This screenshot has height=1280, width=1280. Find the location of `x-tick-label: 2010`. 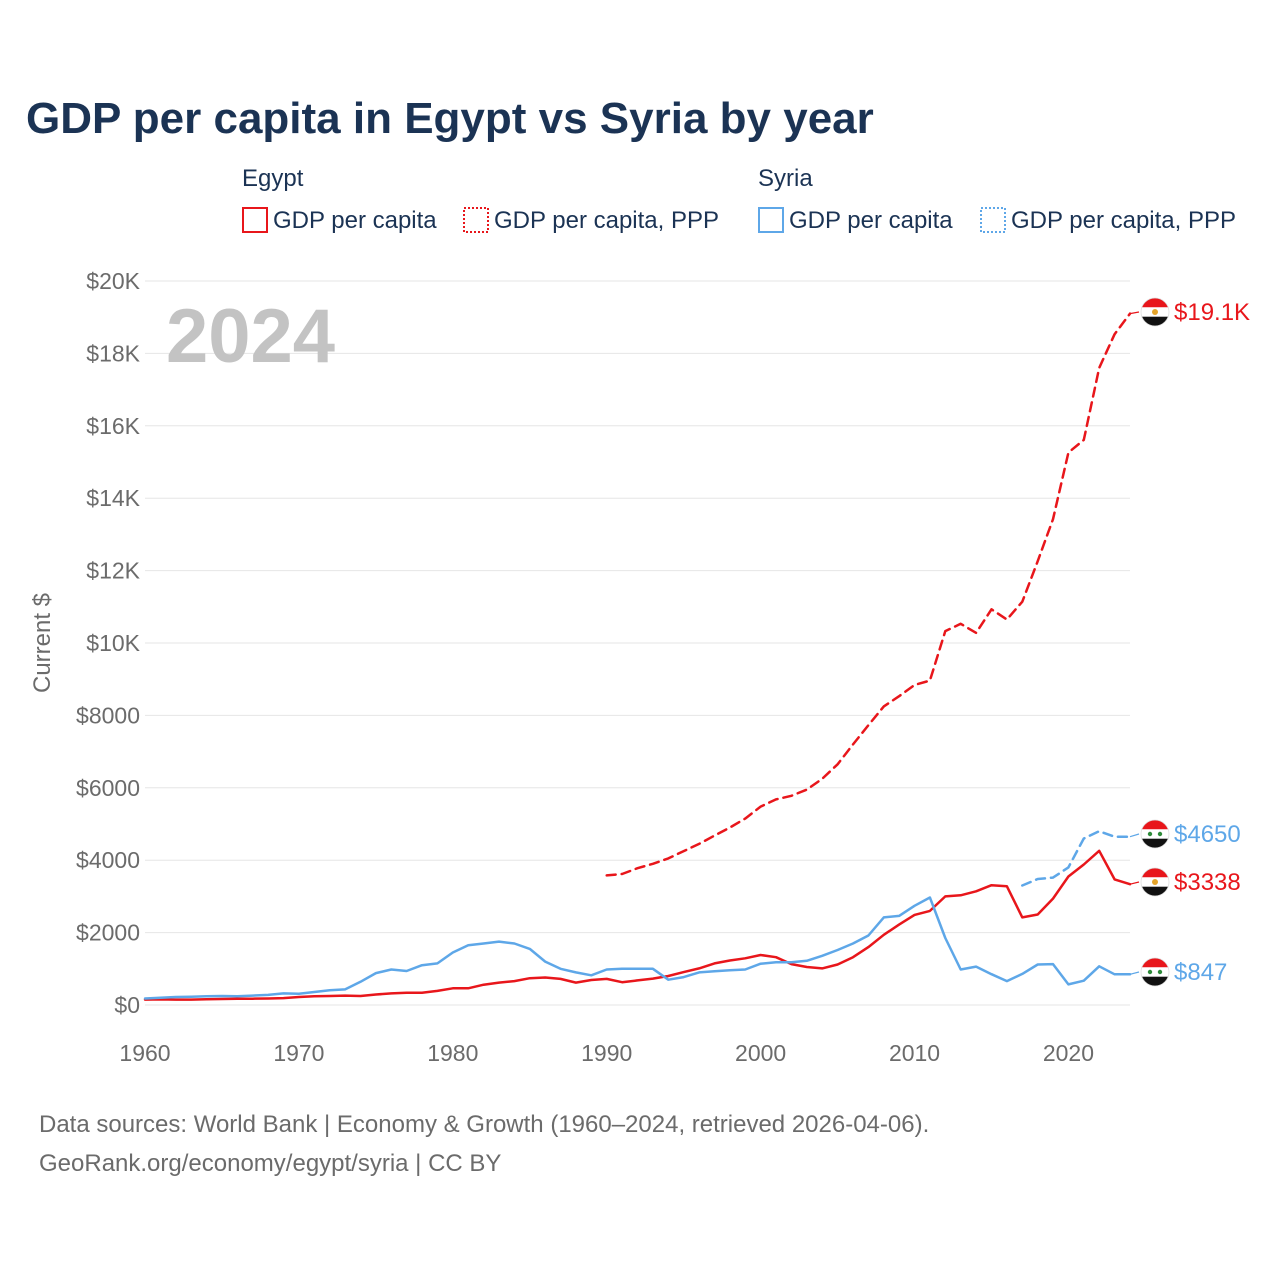

x-tick-label: 2010 is located at coordinates (914, 1053).